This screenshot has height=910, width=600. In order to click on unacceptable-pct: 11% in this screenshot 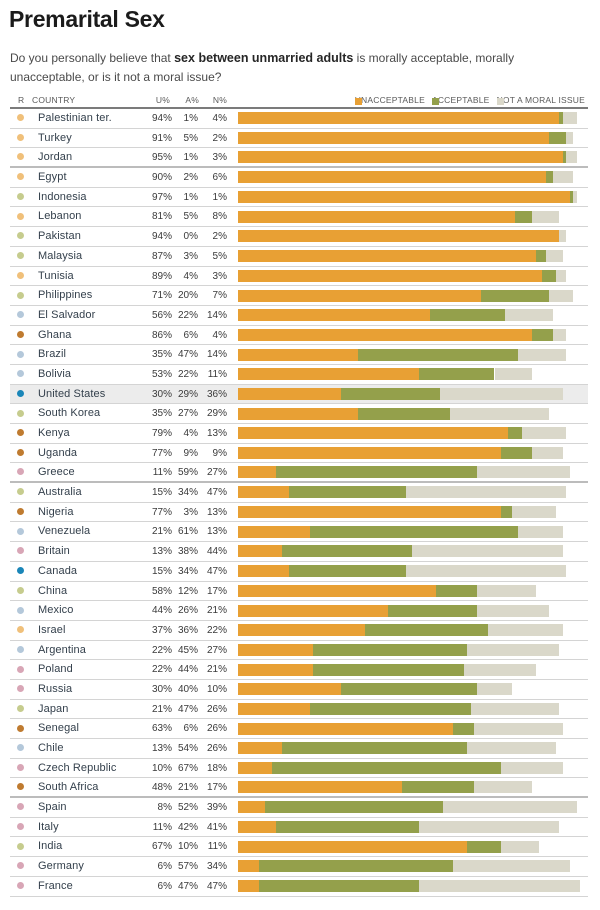, I will do `click(162, 473)`.